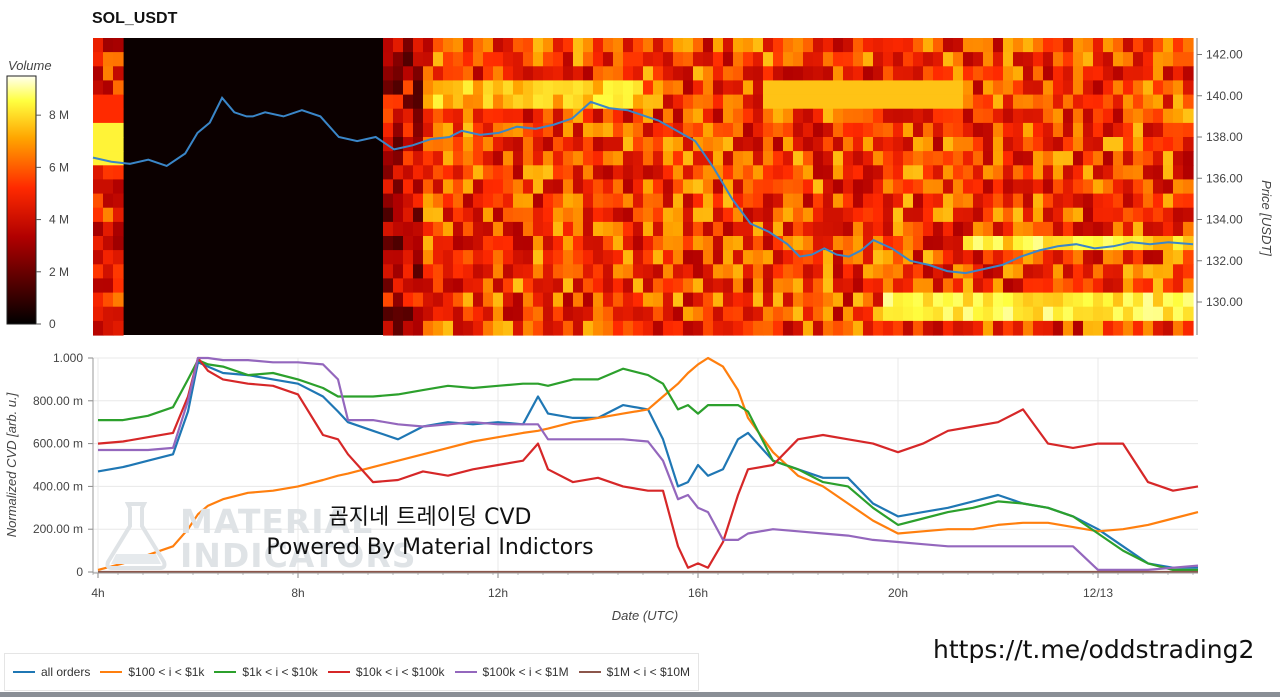  Describe the element at coordinates (386, 672) in the screenshot. I see `legend-item: $10k < i < $100k` at that location.